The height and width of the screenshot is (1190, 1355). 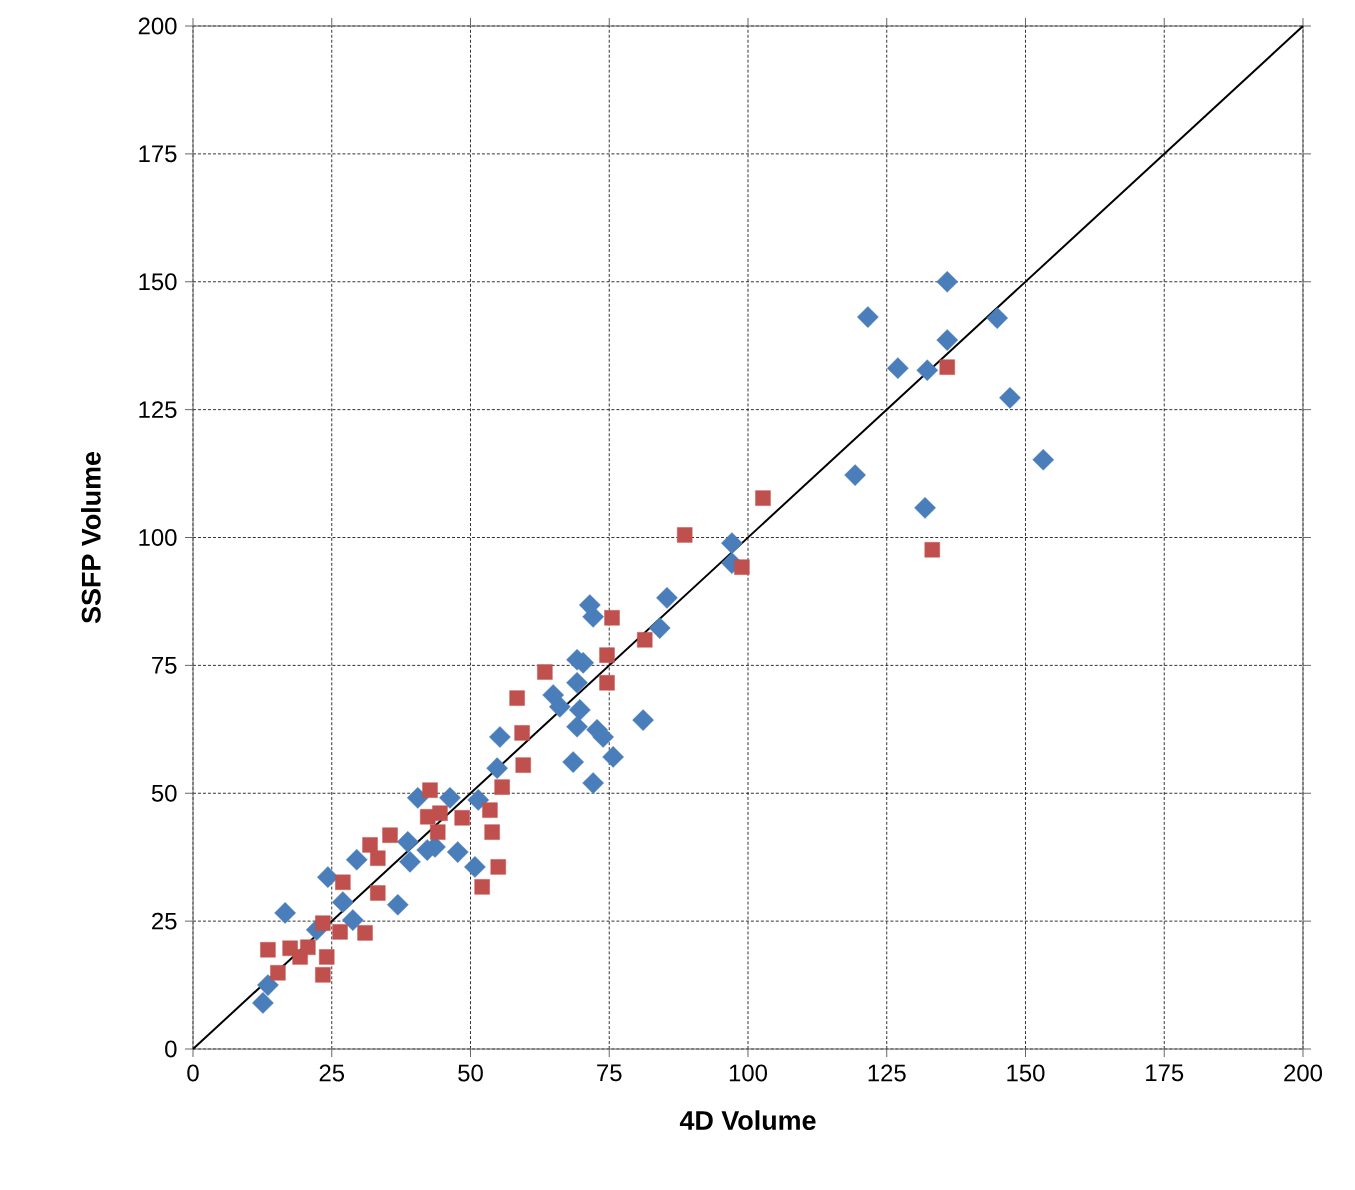 What do you see at coordinates (470, 1073) in the screenshot?
I see `x-tick-label: 50` at bounding box center [470, 1073].